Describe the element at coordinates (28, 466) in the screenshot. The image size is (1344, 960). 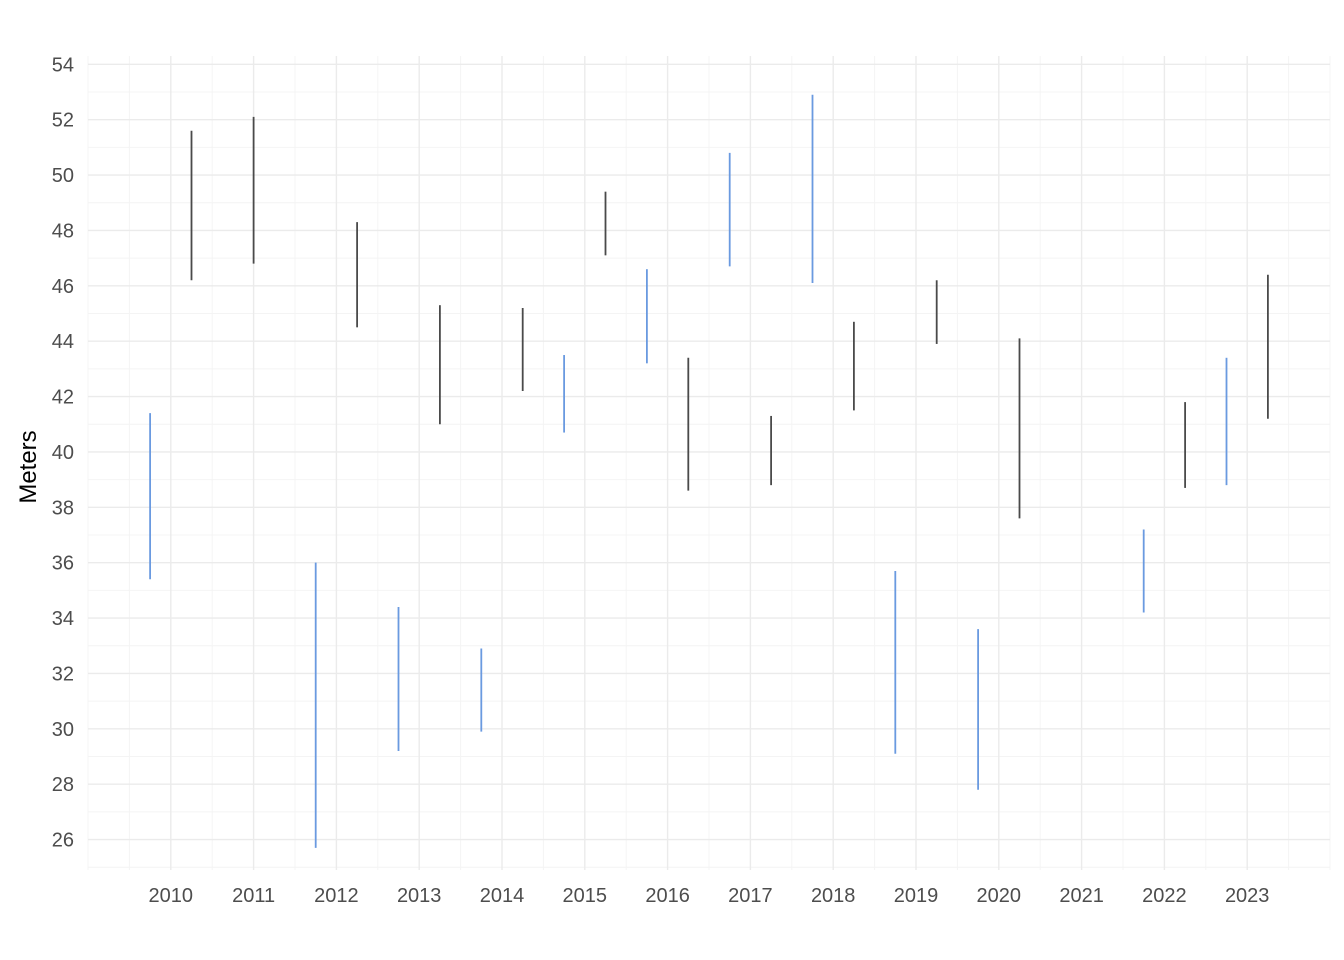
I see `y-axis-title: Meters` at that location.